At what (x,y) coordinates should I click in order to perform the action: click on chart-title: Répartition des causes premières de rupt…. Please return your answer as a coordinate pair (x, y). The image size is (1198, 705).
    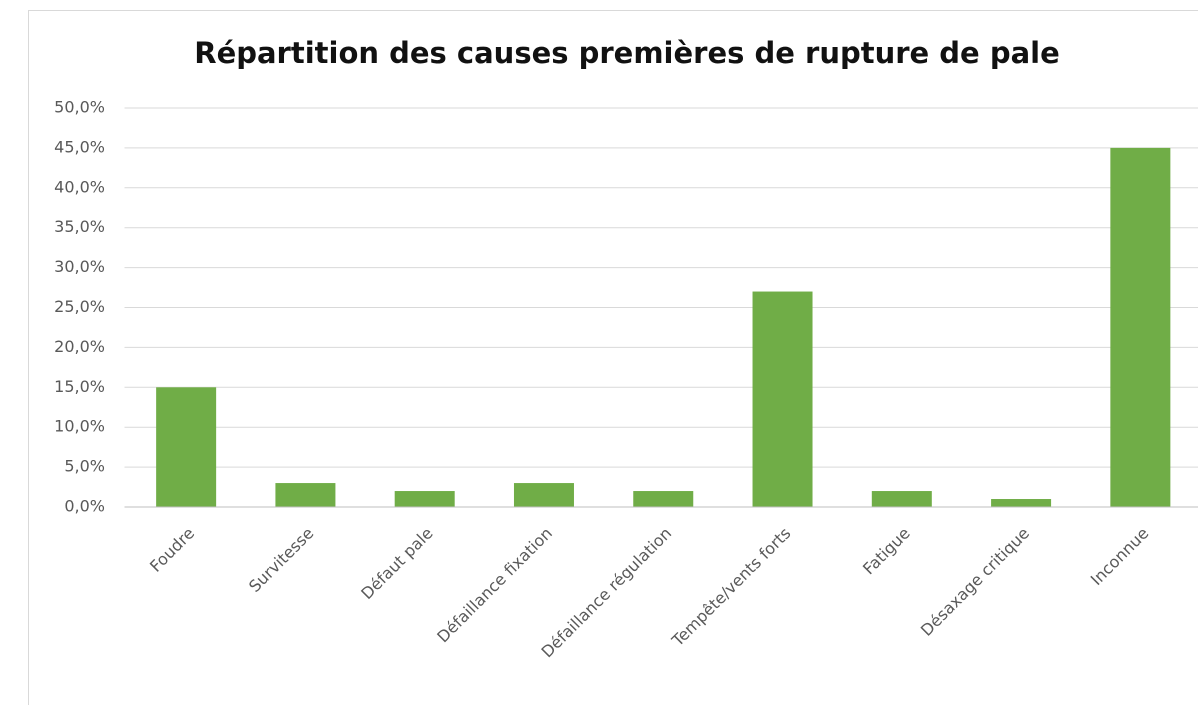
    Looking at the image, I should click on (627, 53).